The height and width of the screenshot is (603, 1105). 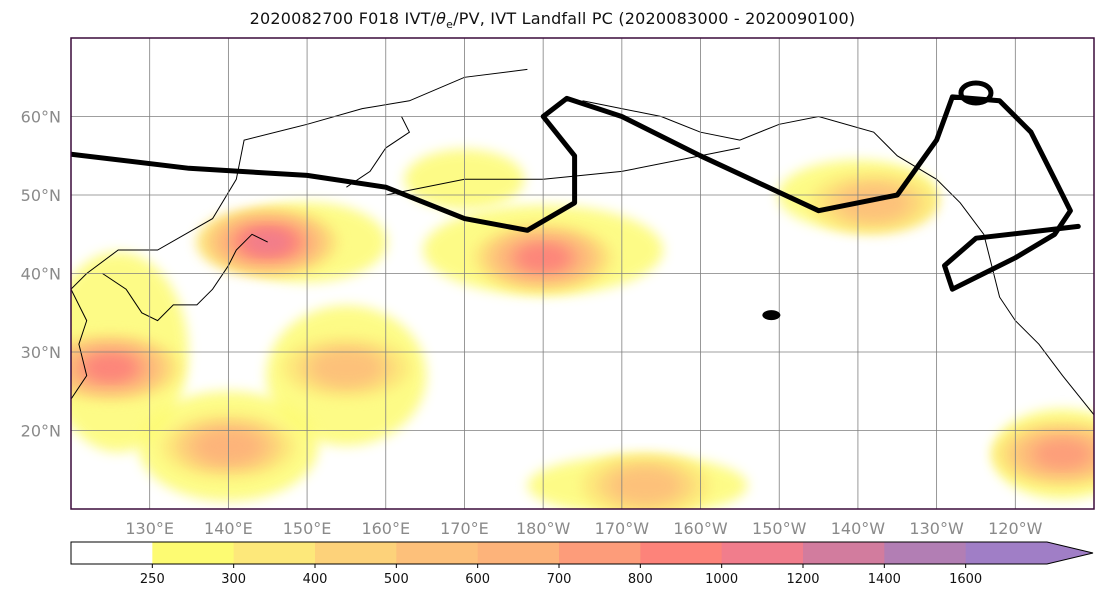 I want to click on longitude-label: 130°W, so click(x=936, y=528).